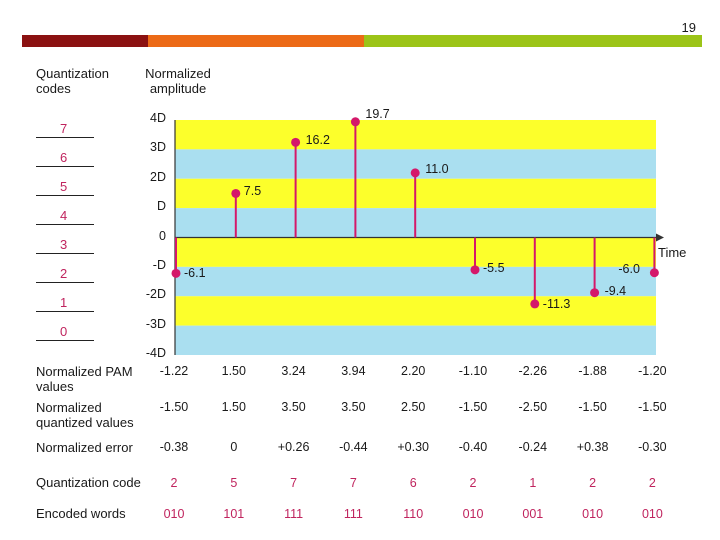 Image resolution: width=720 pixels, height=540 pixels. Describe the element at coordinates (161, 206) in the screenshot. I see `y-tick-label: D` at that location.